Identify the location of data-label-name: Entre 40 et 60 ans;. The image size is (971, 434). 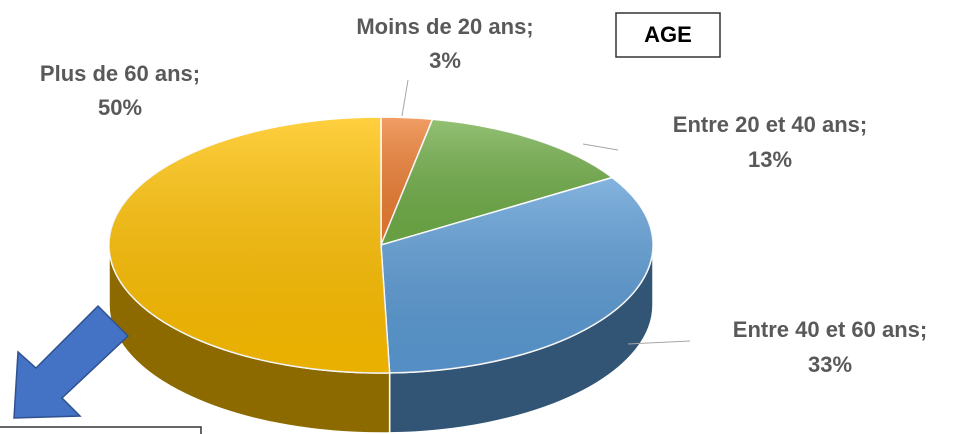
(830, 329).